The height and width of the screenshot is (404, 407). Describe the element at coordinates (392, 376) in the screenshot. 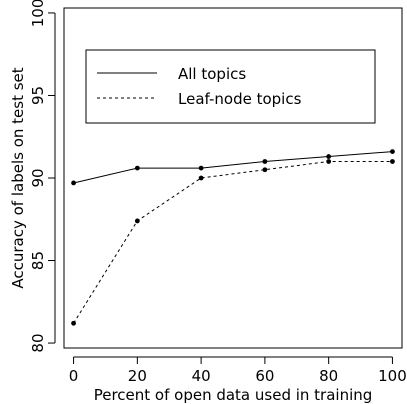

I see `x-tick-label: 100` at that location.